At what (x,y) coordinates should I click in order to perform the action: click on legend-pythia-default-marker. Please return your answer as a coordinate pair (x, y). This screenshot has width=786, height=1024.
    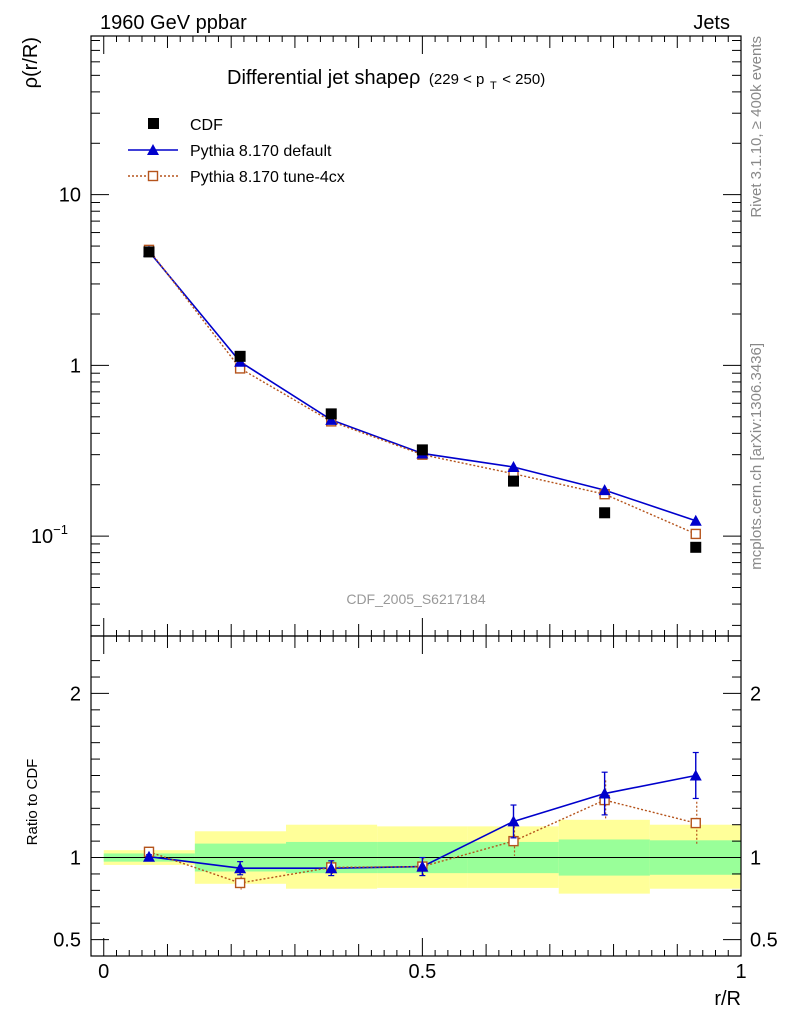
    Looking at the image, I should click on (153, 149).